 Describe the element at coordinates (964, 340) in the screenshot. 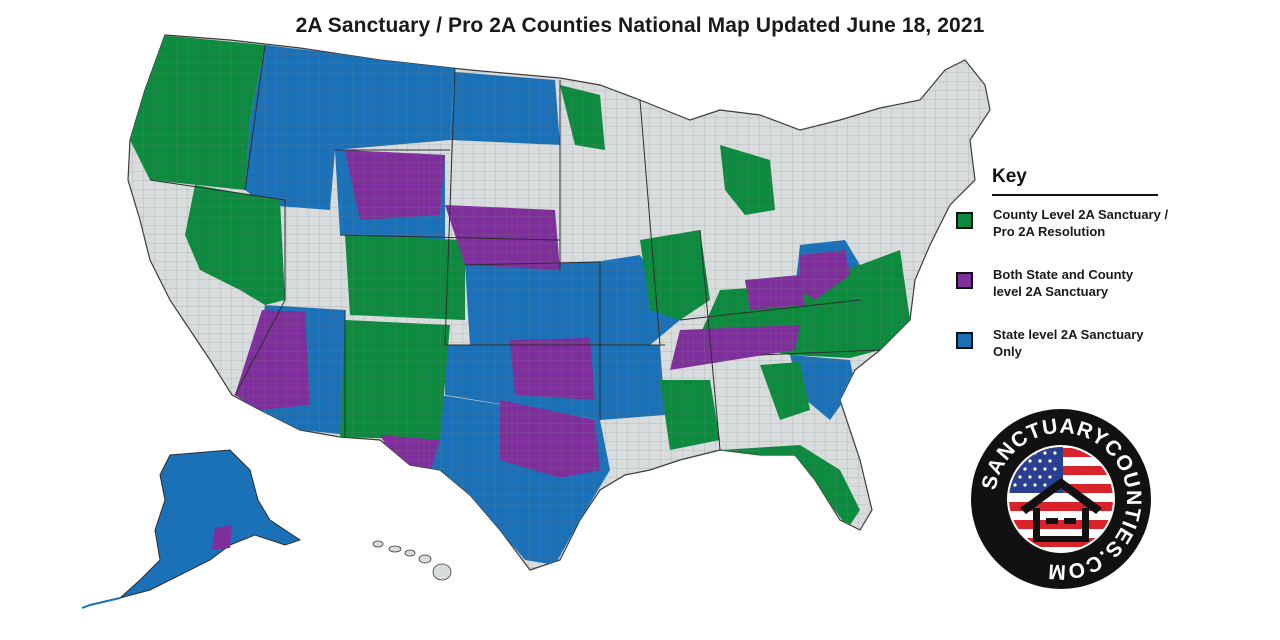

I see `swatch-state-only` at that location.